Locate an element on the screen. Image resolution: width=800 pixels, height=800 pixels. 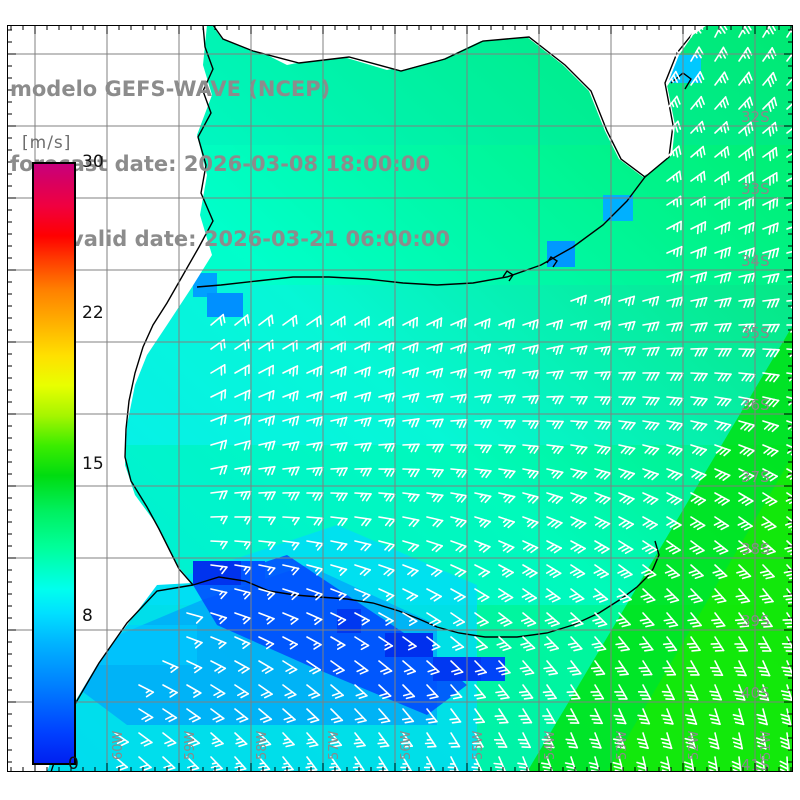
colorbar-gradient is located at coordinates (54, 463).